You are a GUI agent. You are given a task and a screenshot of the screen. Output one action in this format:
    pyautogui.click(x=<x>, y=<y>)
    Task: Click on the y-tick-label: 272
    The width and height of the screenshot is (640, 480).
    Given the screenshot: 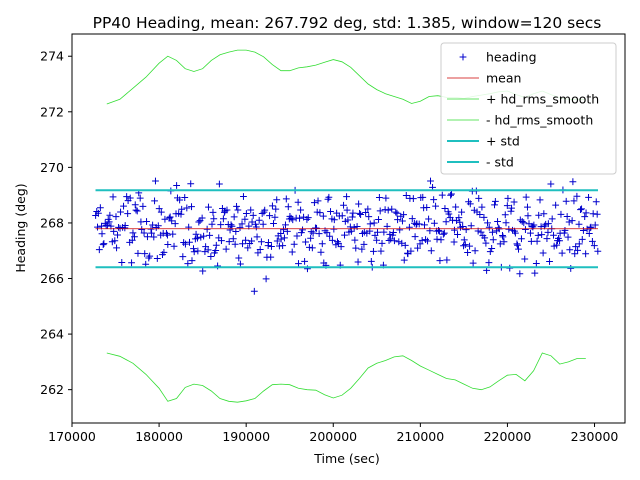 What is the action you would take?
    pyautogui.click(x=52, y=111)
    